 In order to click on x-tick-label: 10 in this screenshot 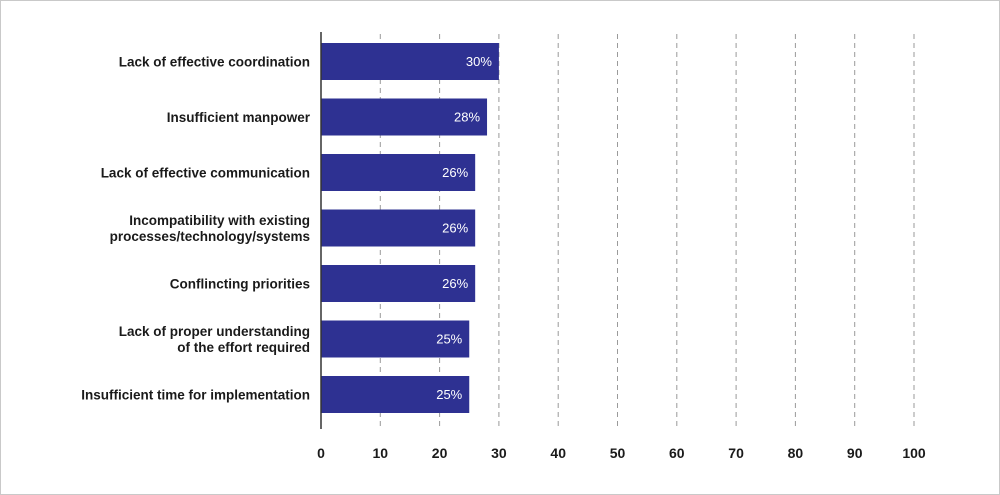, I will do `click(381, 453)`.